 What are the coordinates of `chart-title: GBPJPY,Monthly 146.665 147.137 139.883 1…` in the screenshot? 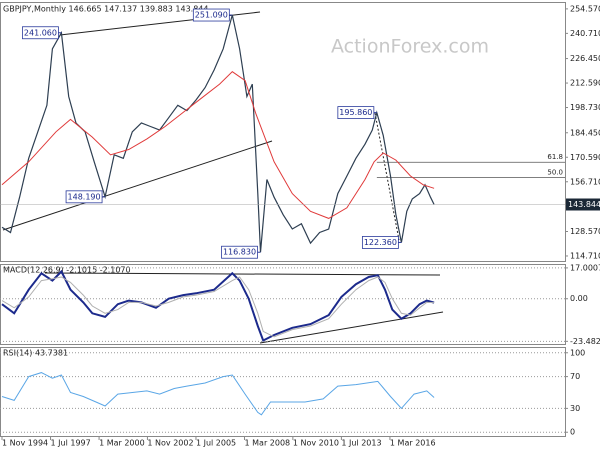 It's located at (105, 9).